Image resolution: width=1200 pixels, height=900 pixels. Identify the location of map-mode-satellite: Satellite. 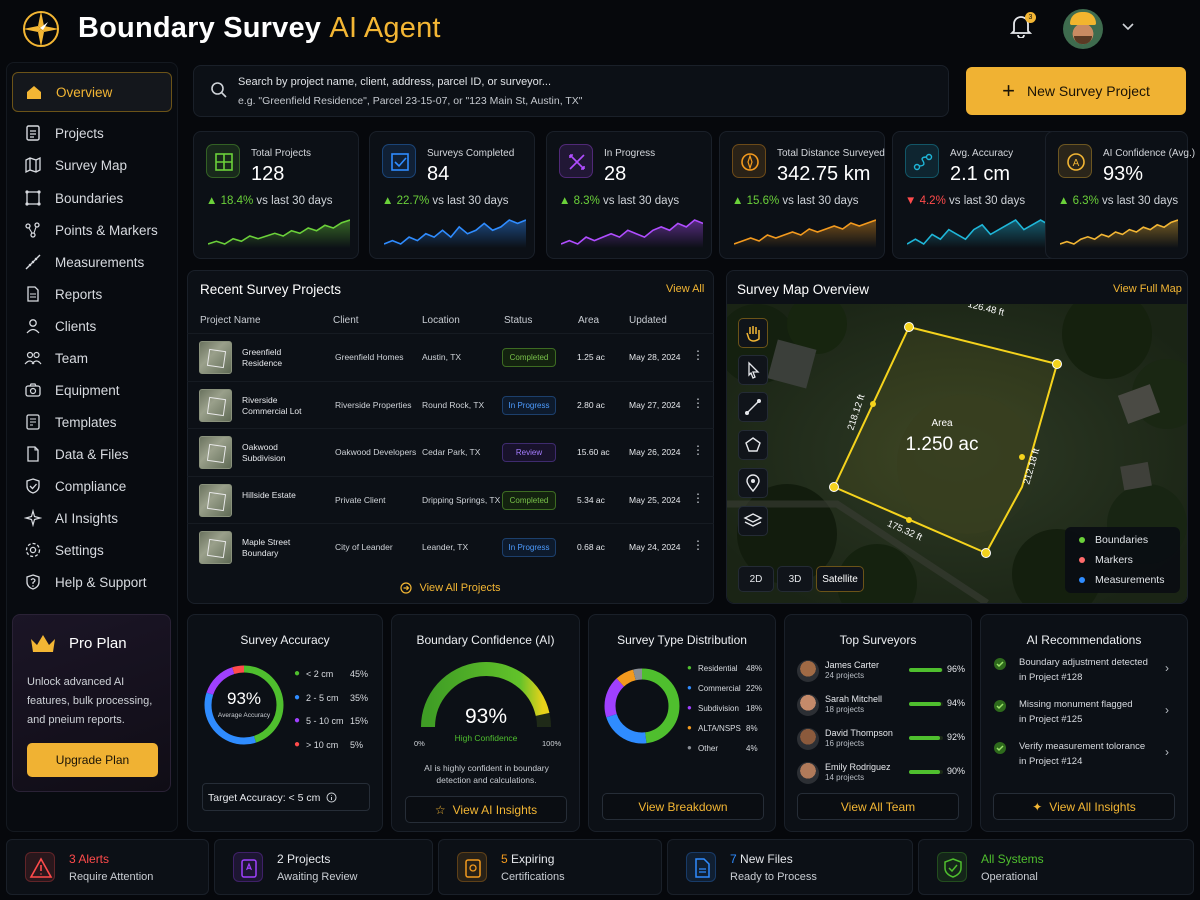
(840, 579).